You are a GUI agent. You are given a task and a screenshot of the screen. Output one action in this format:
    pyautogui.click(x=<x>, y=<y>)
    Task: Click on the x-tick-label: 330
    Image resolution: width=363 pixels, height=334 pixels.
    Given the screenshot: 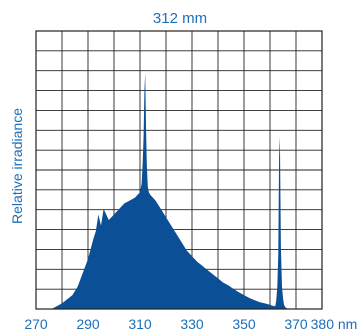 What is the action you would take?
    pyautogui.click(x=192, y=324)
    